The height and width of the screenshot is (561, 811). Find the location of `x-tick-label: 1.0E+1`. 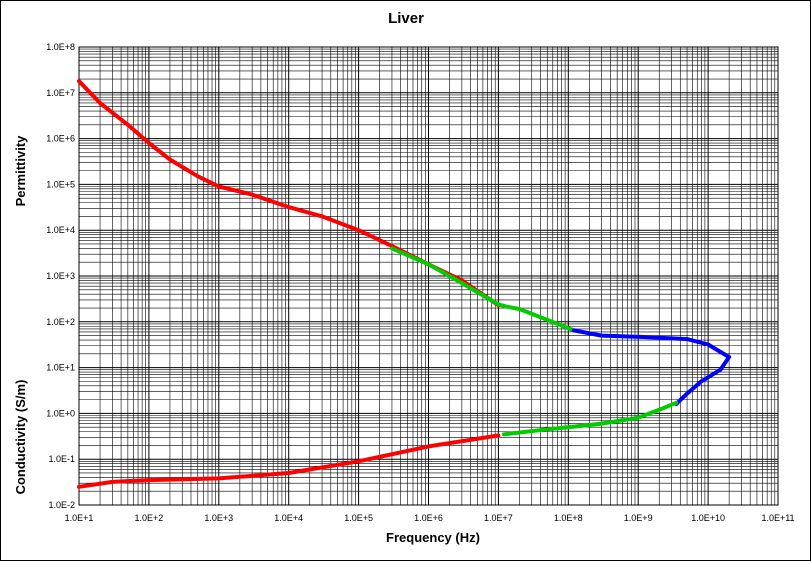

x-tick-label: 1.0E+1 is located at coordinates (79, 518).